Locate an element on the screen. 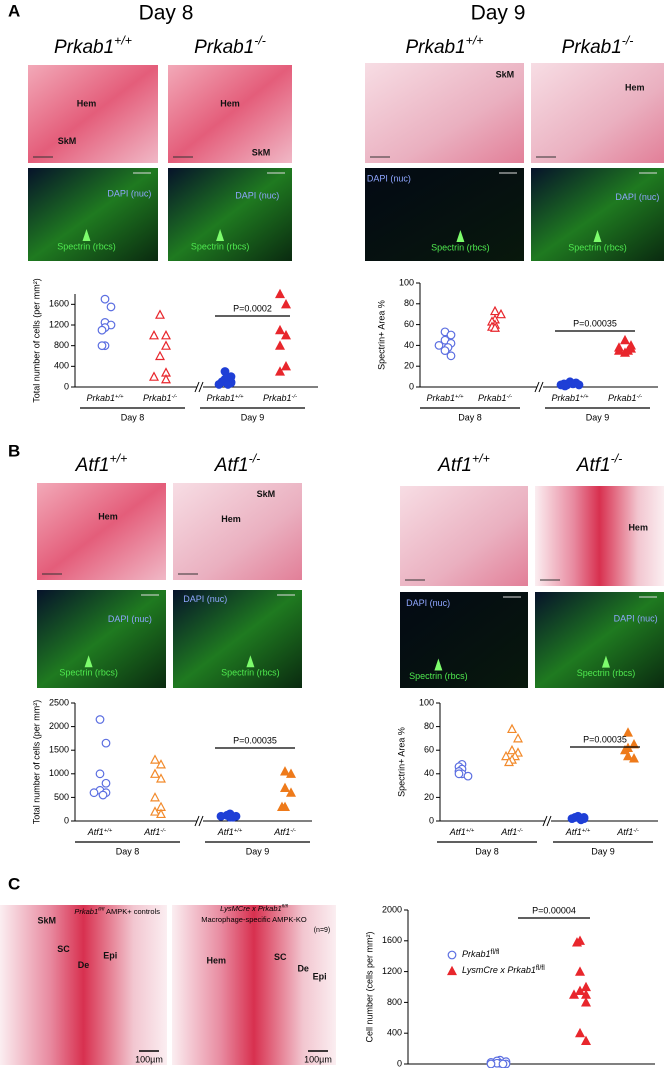 The image size is (666, 1068). panel-letter: A is located at coordinates (14, 10).